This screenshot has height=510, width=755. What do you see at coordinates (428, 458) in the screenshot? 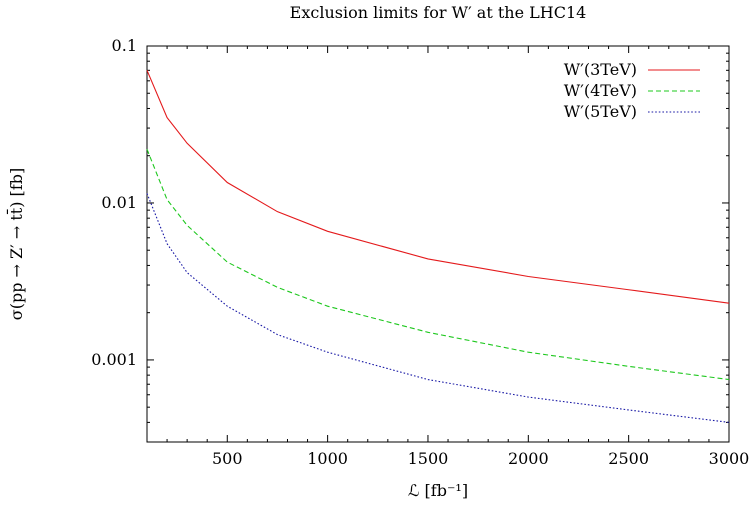
I see `x-tick-label: 1500` at bounding box center [428, 458].